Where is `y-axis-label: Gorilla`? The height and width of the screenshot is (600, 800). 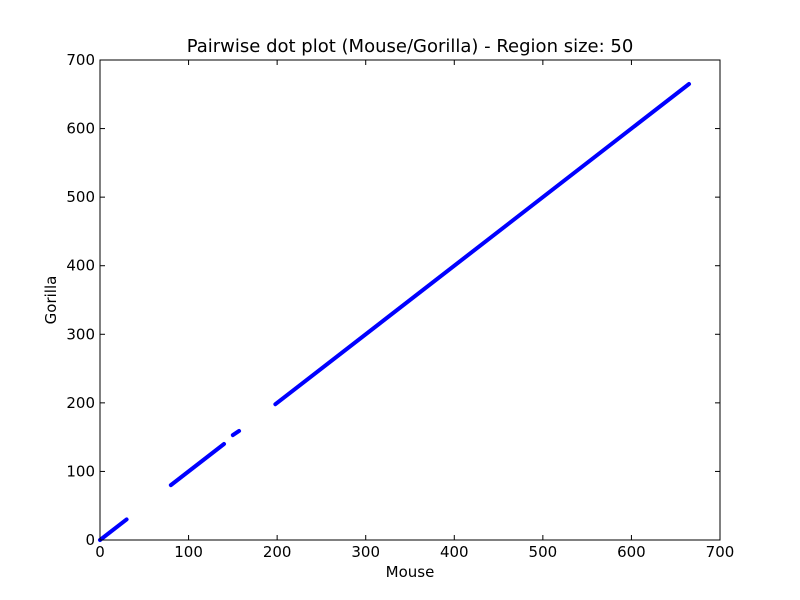
y-axis-label: Gorilla is located at coordinates (51, 300).